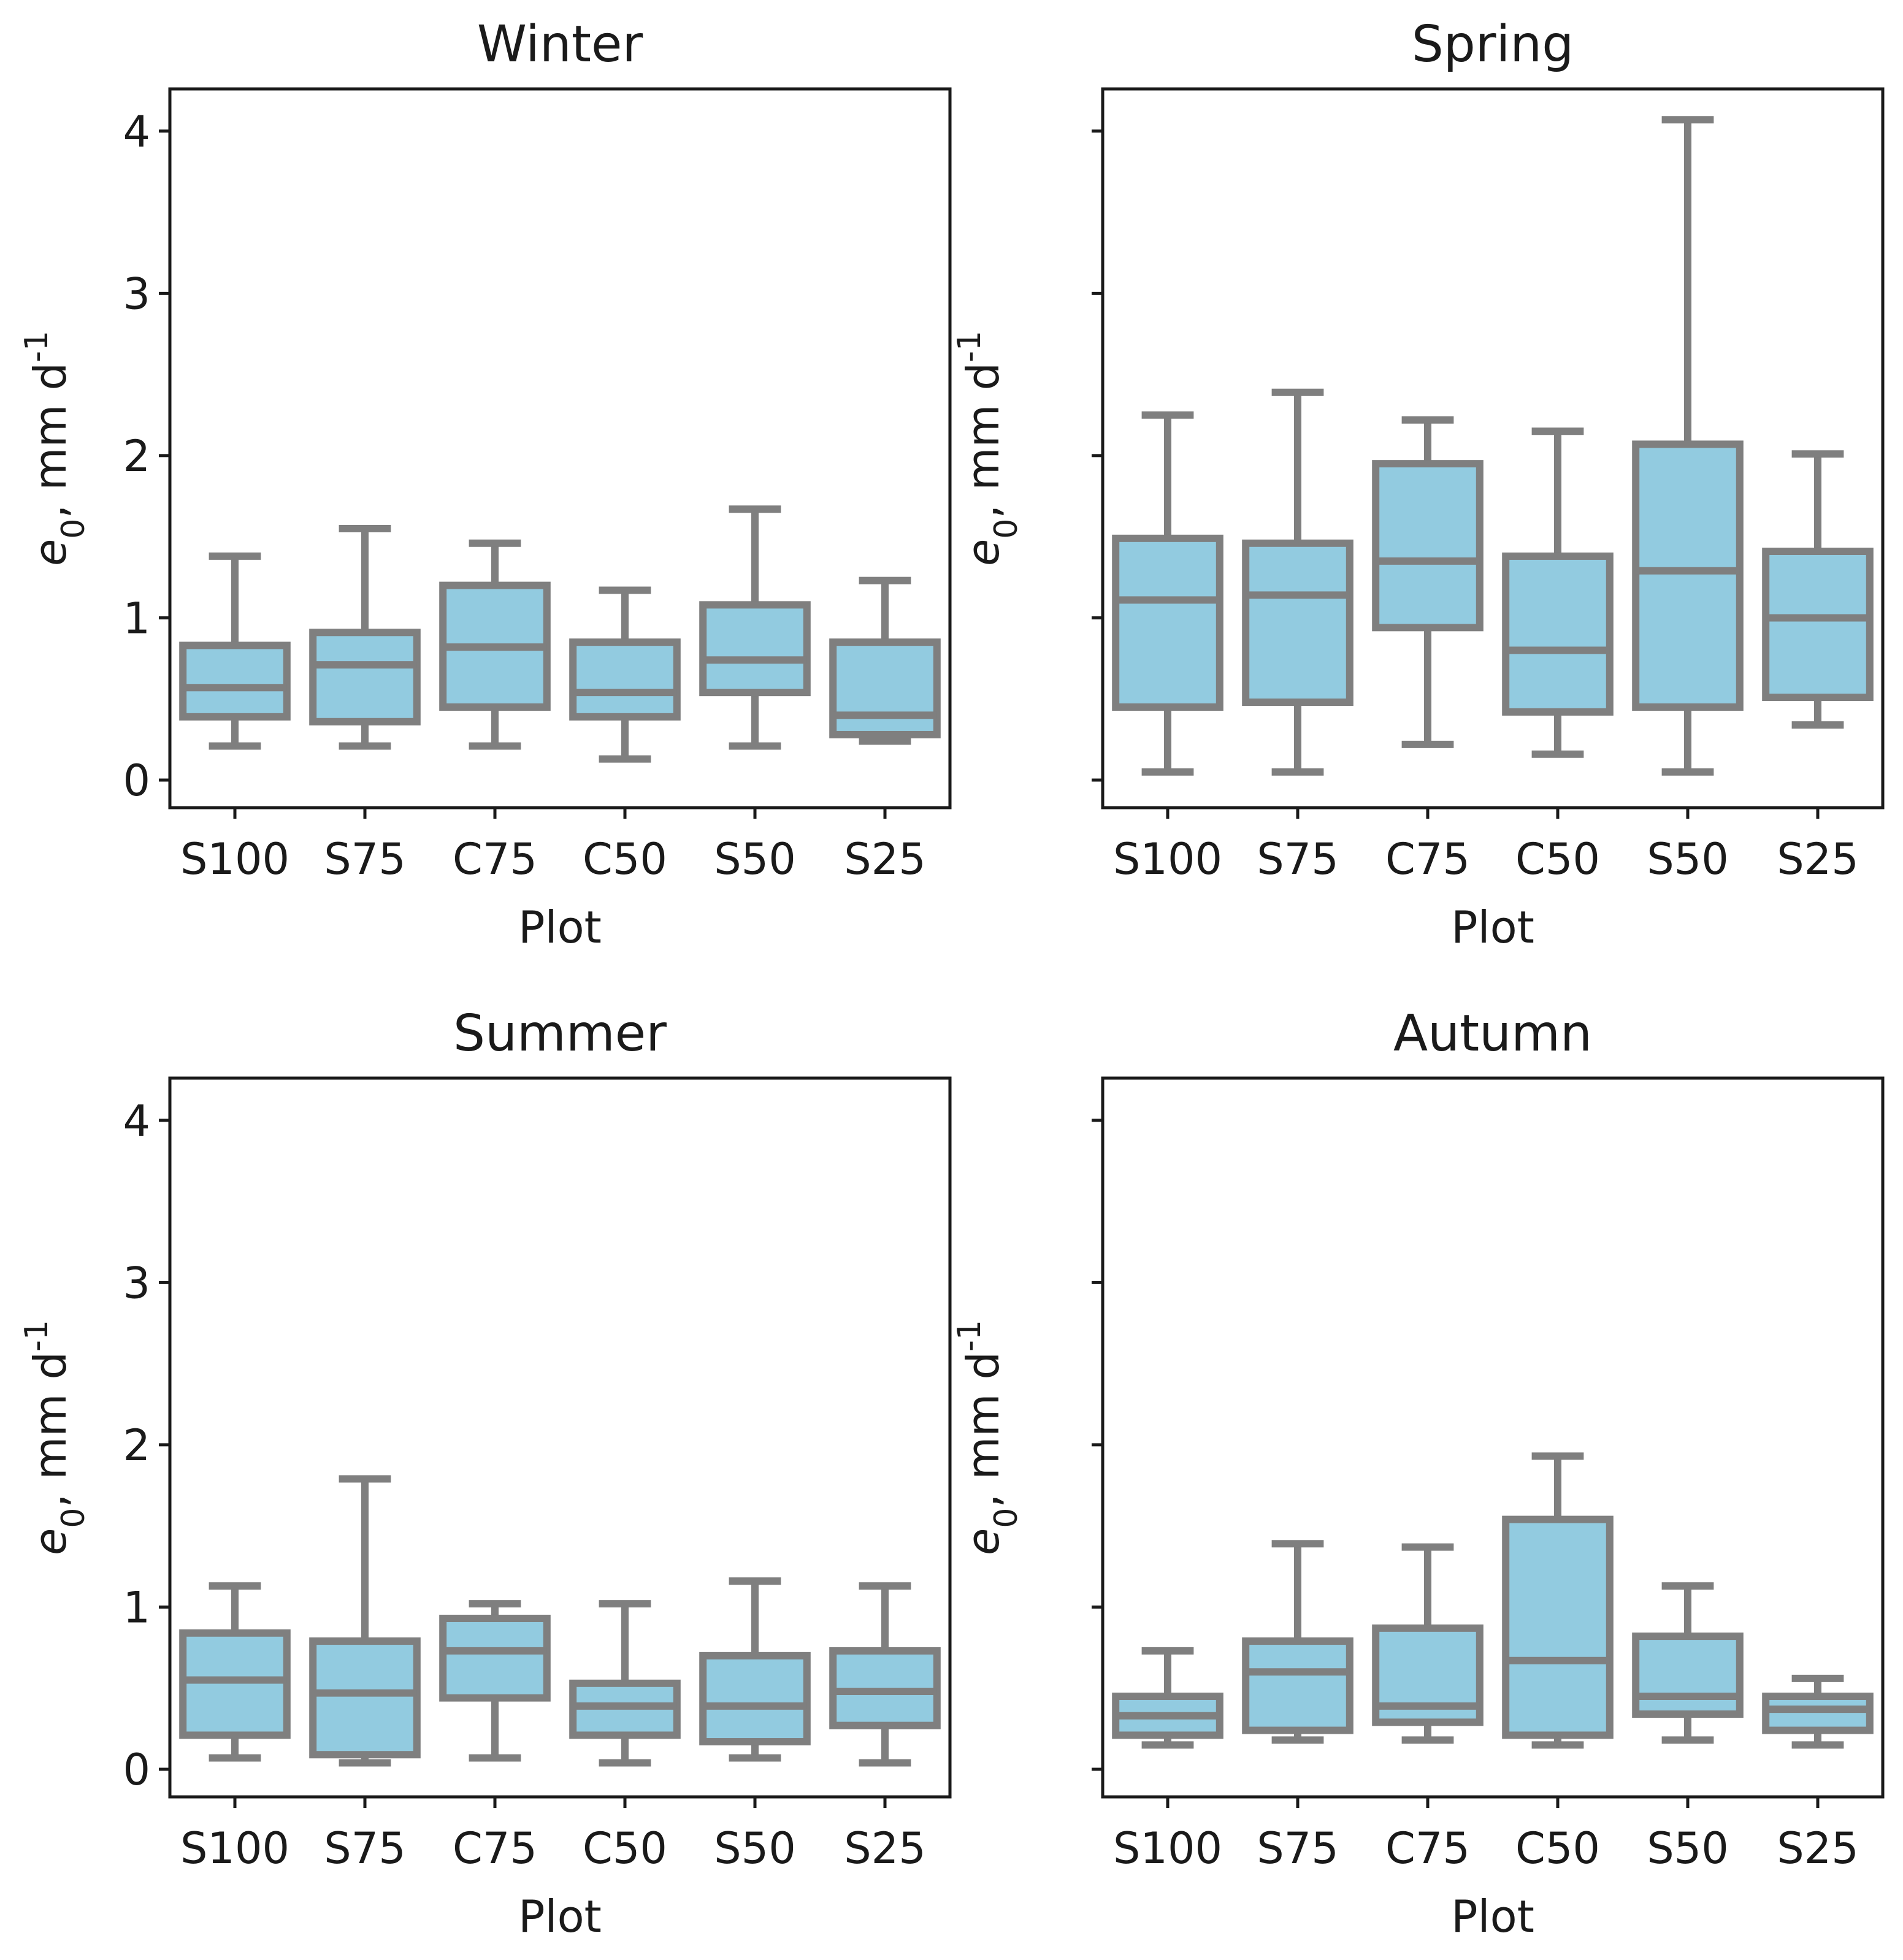  I want to click on panel-title: Summer, so click(560, 1034).